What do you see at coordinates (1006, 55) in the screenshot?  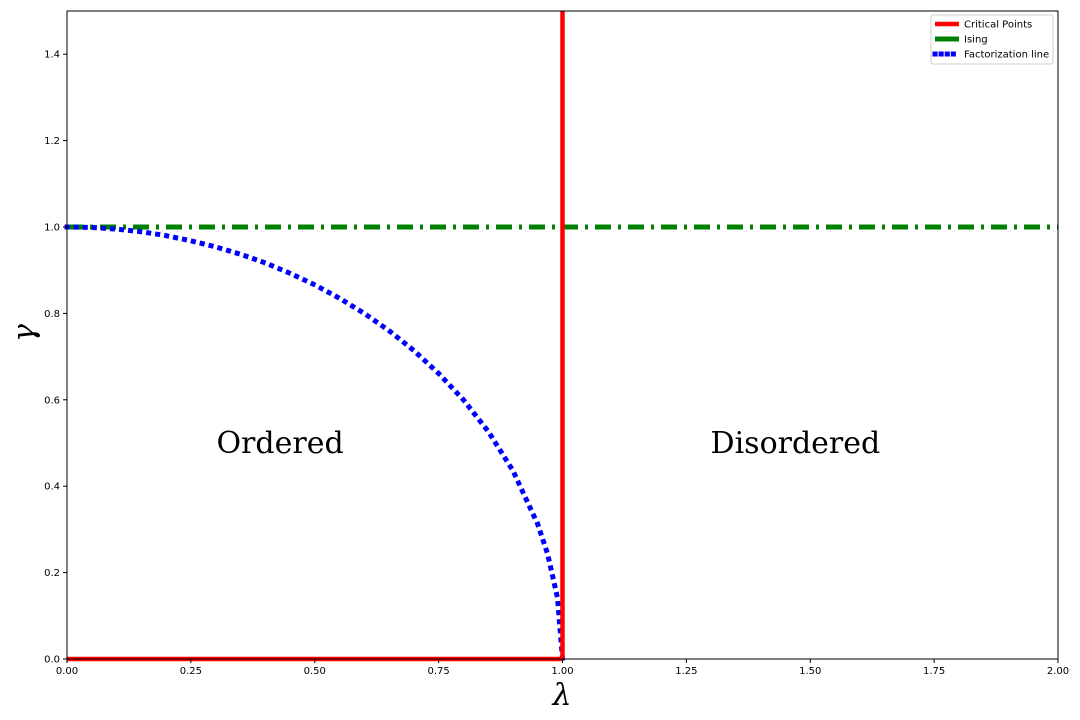 I see `legend-label-factorization-line: Factorization line` at bounding box center [1006, 55].